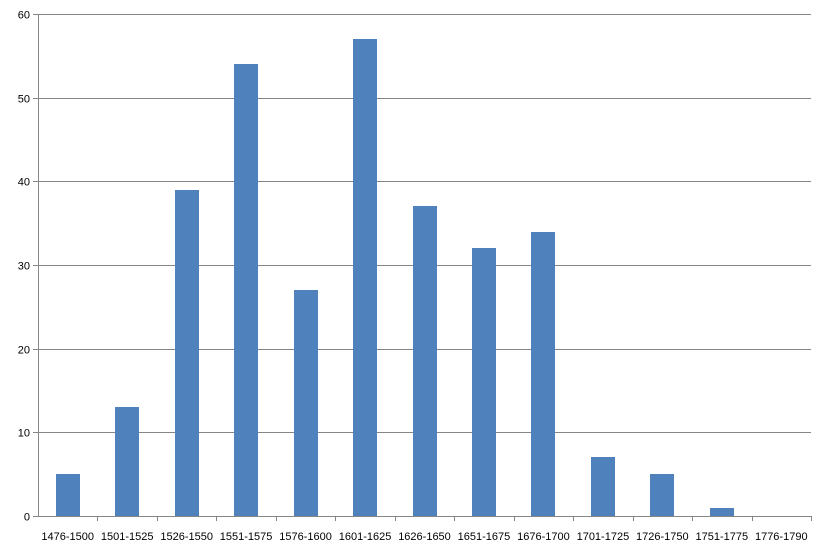 Image resolution: width=827 pixels, height=558 pixels. What do you see at coordinates (662, 537) in the screenshot?
I see `x-tick-label: 1726-1750` at bounding box center [662, 537].